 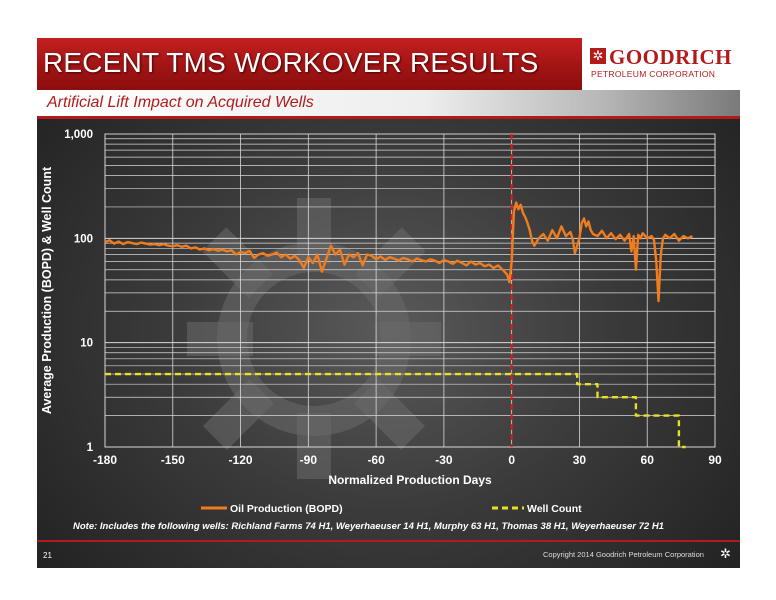 What do you see at coordinates (78, 135) in the screenshot?
I see `y-tick-label: 1,000` at bounding box center [78, 135].